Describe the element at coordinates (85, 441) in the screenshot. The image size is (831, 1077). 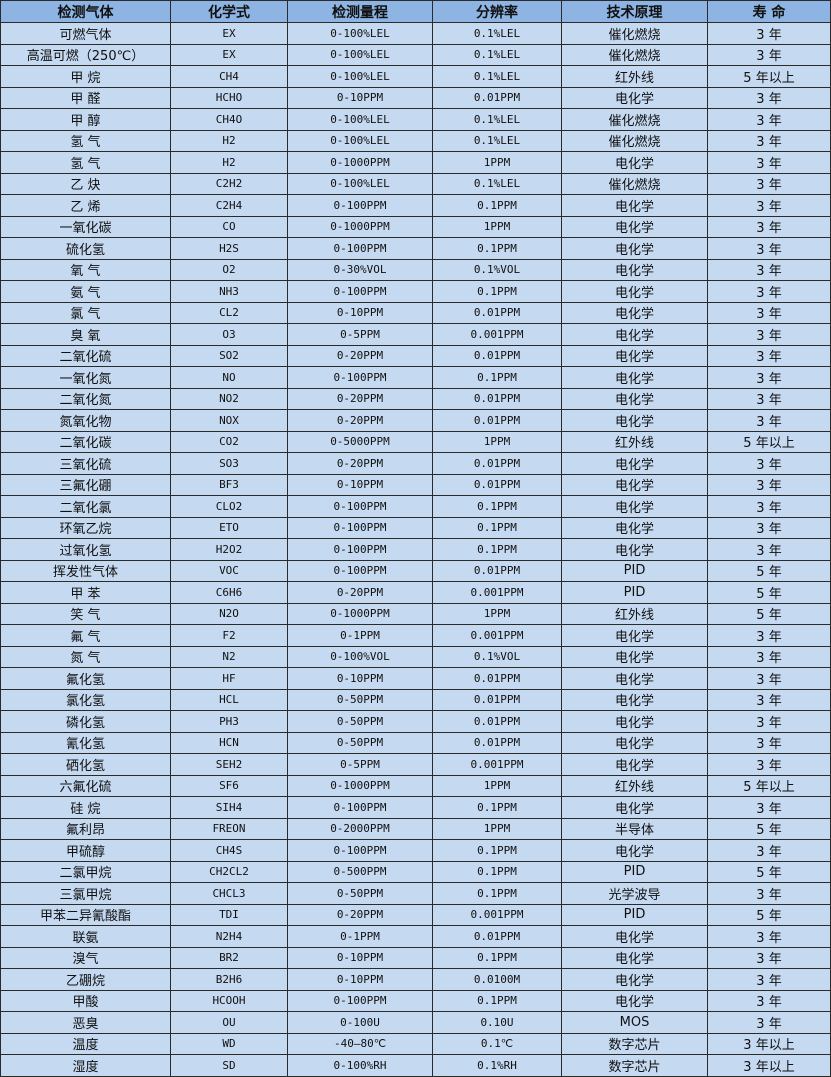
I see `cell-gas: 二氧化碳` at that location.